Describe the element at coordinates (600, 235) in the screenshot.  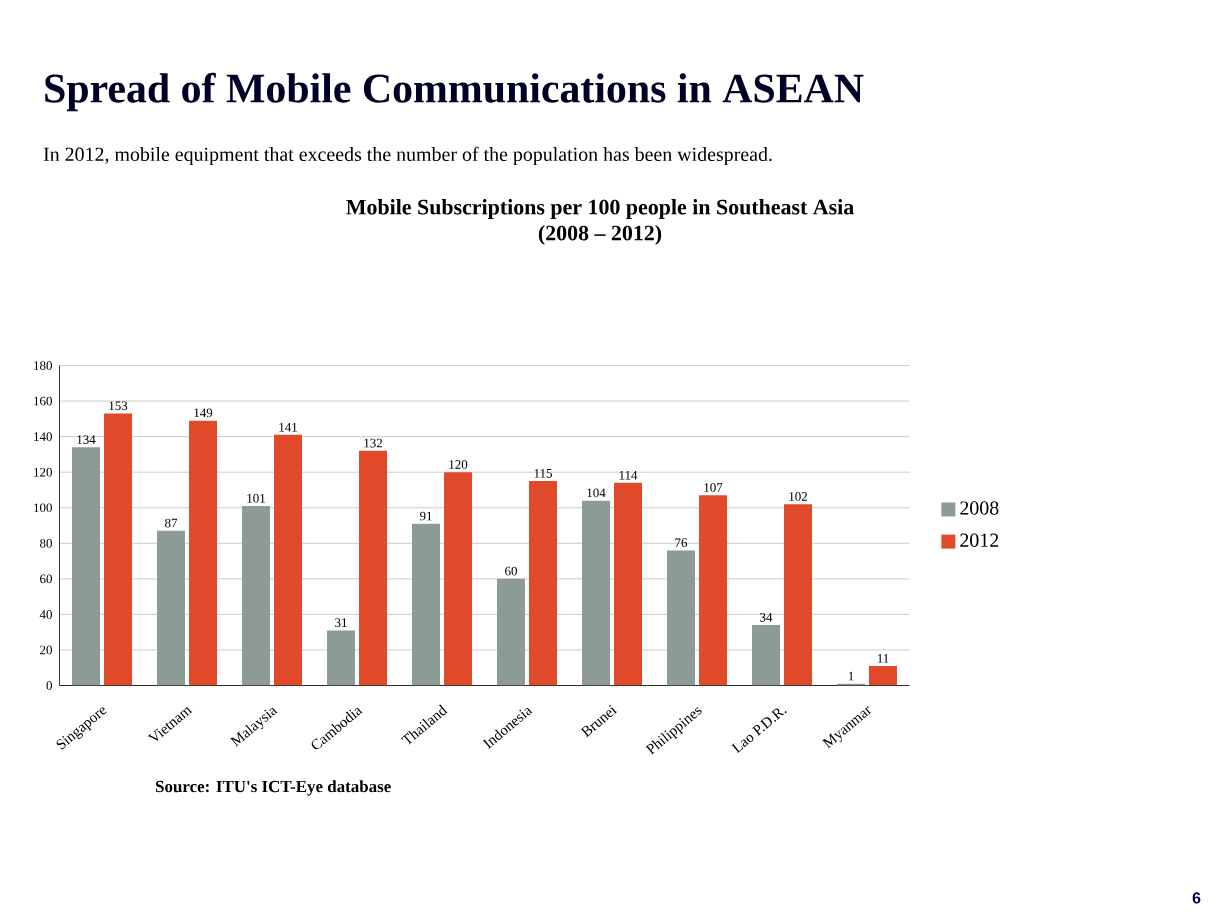
I see `chart-subtitle: (2008 – 2012)` at that location.